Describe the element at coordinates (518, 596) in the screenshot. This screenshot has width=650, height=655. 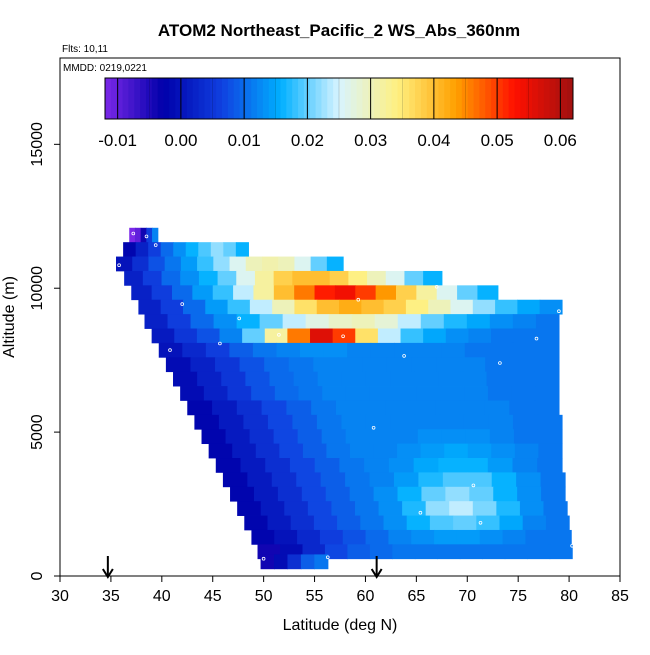
I see `x-tick-label: 75` at that location.